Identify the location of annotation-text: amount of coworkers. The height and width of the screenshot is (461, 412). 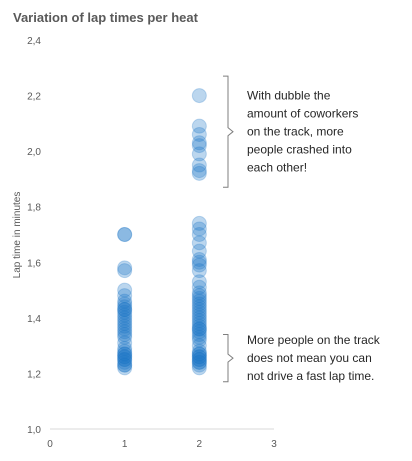
(302, 114).